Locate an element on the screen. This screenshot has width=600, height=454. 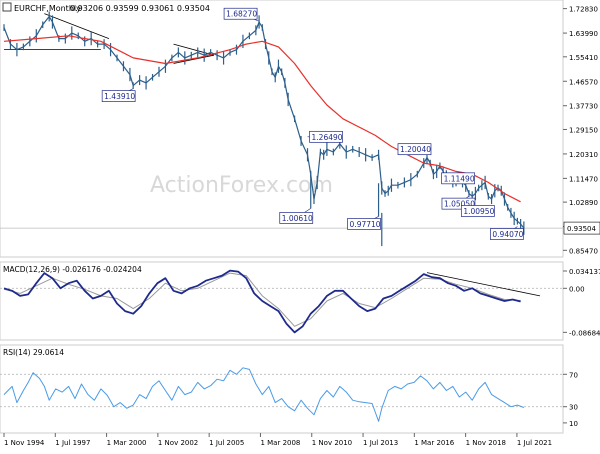
symbol-label: EURCHF,Monthly is located at coordinates (47, 8).